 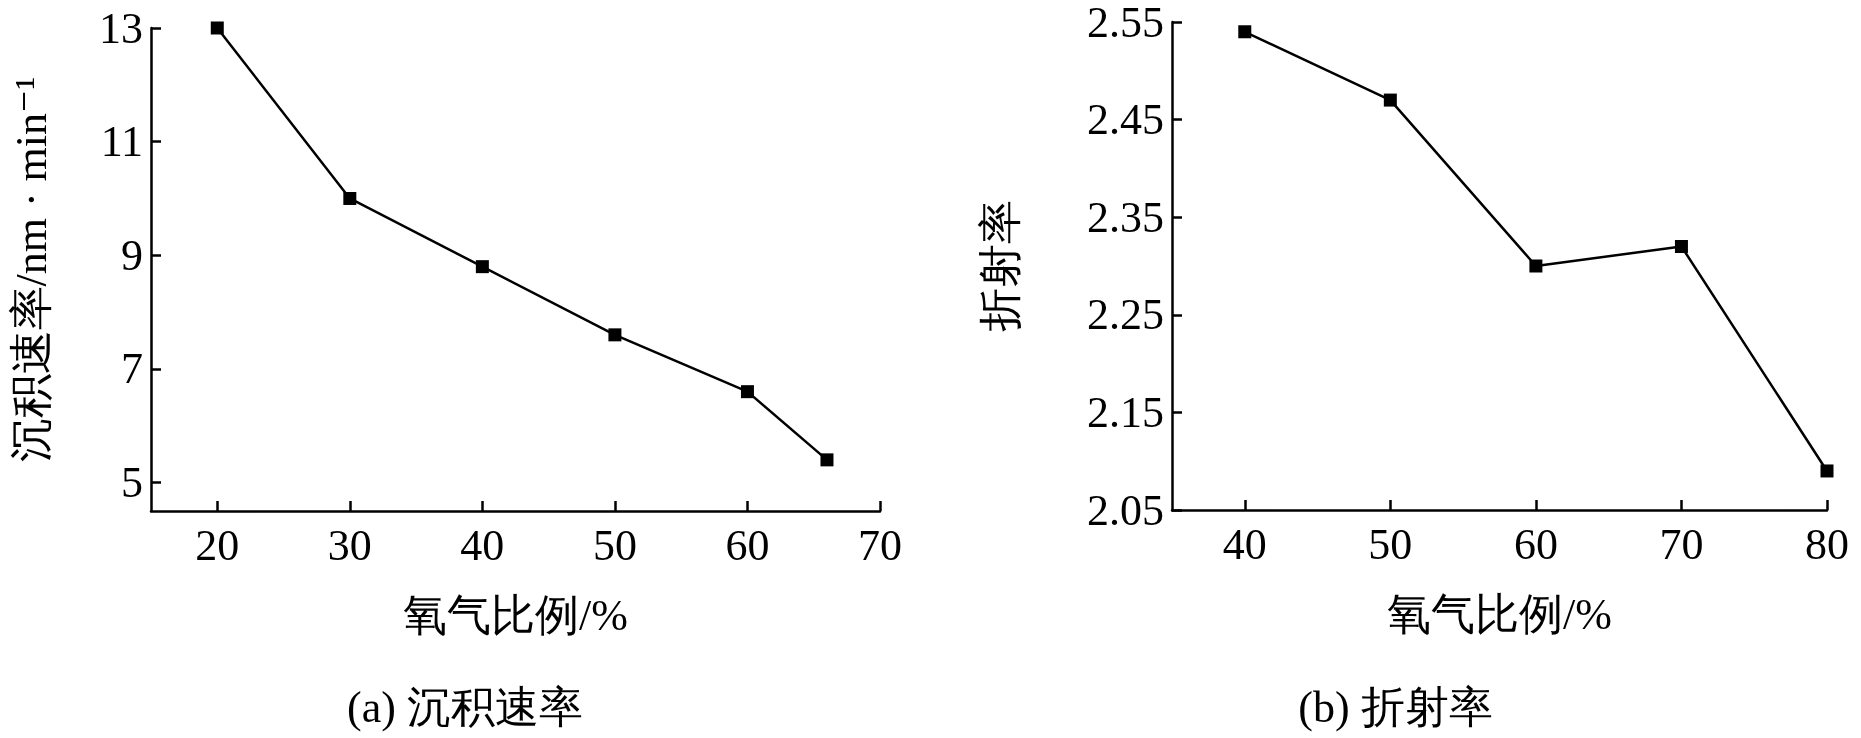 What do you see at coordinates (1125, 120) in the screenshot?
I see `y-tick-label: 2.45` at bounding box center [1125, 120].